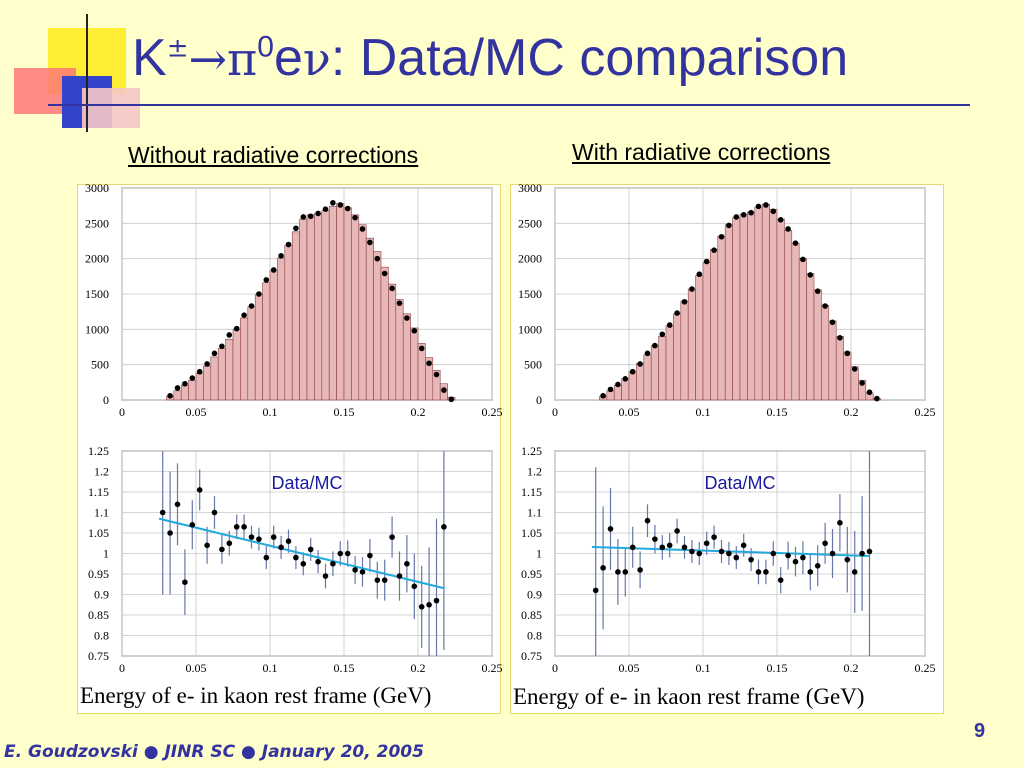 Image resolution: width=1024 pixels, height=768 pixels. What do you see at coordinates (531, 615) in the screenshot?
I see `y-tick-label: 0.85` at bounding box center [531, 615].